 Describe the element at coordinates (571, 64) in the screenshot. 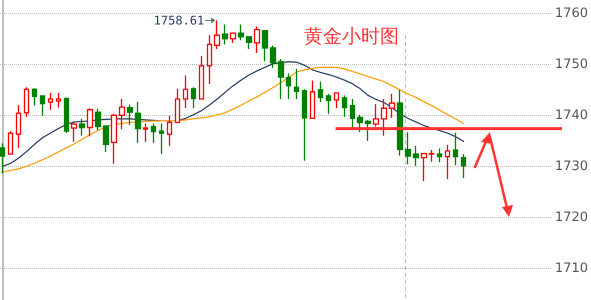

I see `y-tick-label: 1750` at that location.